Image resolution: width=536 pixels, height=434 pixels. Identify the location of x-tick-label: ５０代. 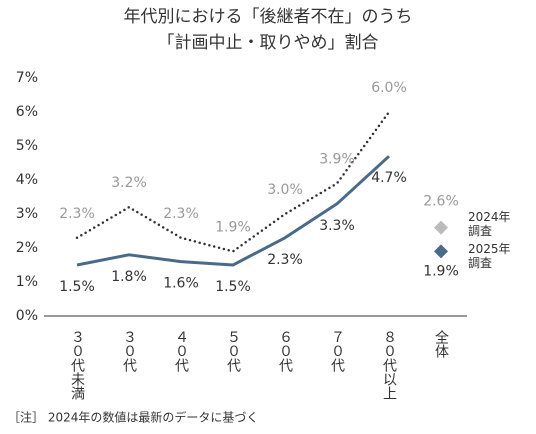
(233, 351).